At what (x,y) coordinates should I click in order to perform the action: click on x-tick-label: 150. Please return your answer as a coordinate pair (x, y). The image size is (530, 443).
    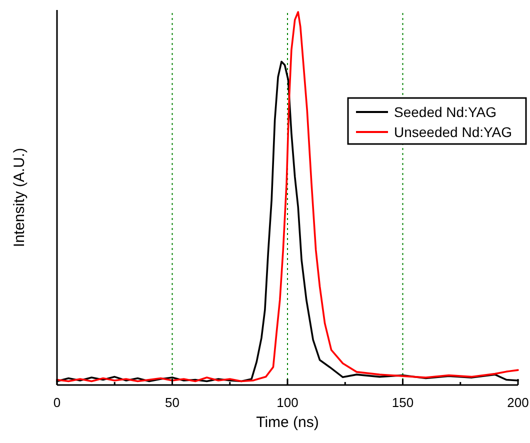
    Looking at the image, I should click on (403, 402).